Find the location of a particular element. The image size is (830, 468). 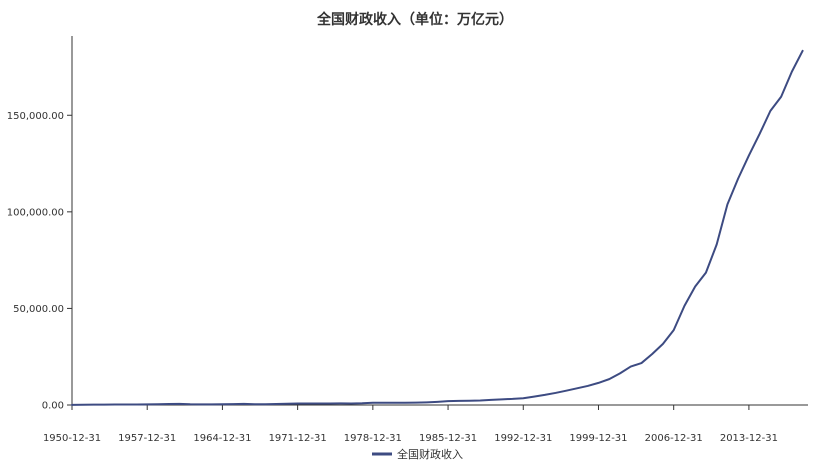

y-tick-label: 0.00 is located at coordinates (53, 406).